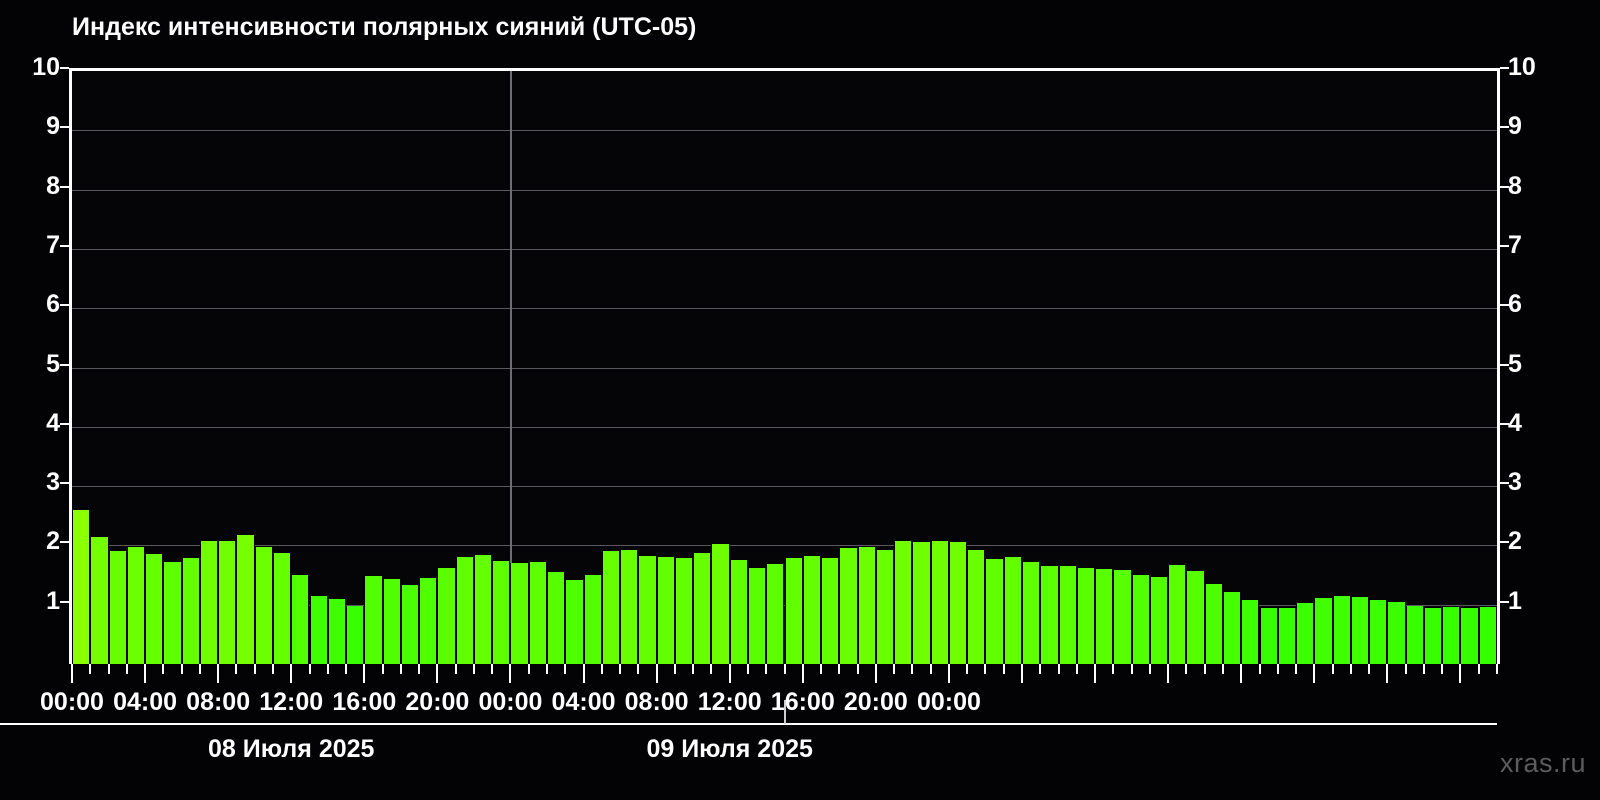 The image size is (1600, 800). What do you see at coordinates (53, 244) in the screenshot?
I see `y-tick-label-left-7: 7` at bounding box center [53, 244].